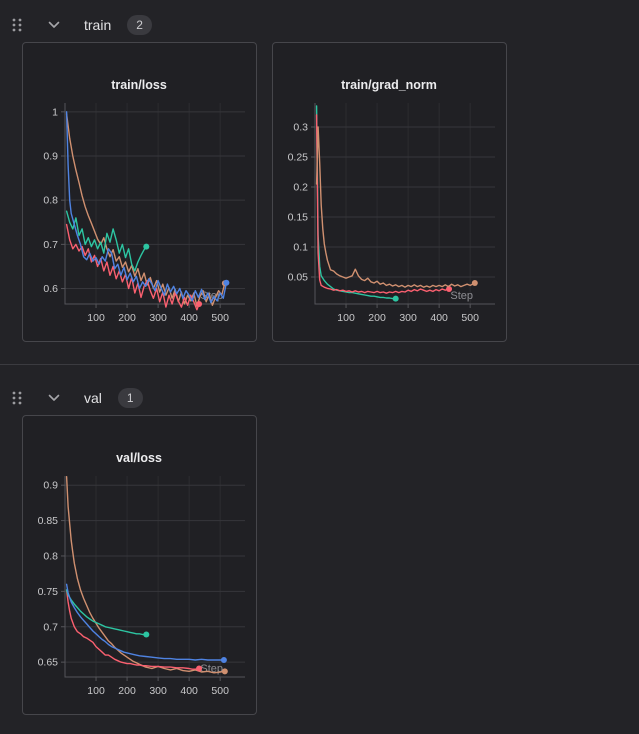 The image size is (639, 734). Describe the element at coordinates (319, 398) in the screenshot. I see `section-val-header: val 1` at that location.